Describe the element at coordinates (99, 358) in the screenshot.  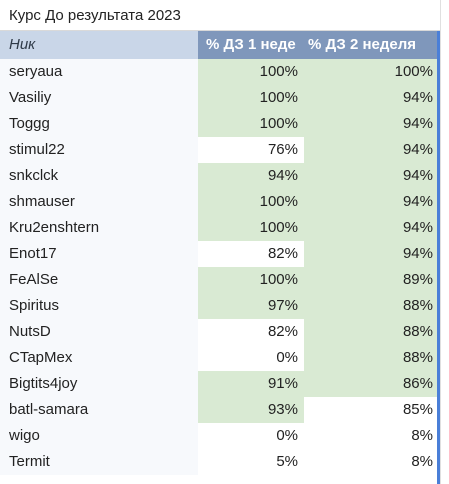
I see `cell-nick: CTapMex` at that location.